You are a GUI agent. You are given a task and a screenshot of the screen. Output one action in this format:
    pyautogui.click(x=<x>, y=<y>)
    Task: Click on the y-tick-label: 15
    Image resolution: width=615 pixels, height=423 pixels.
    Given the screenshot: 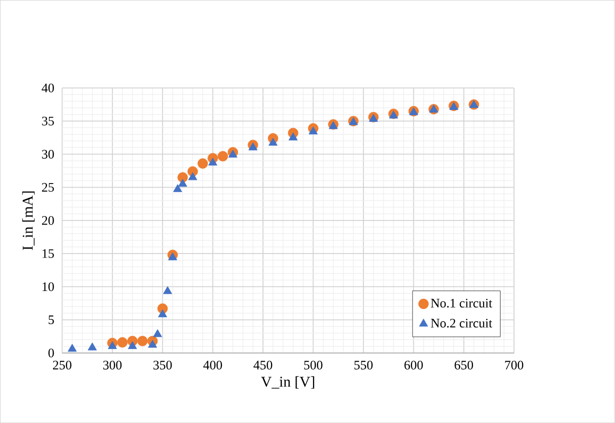 What is the action you would take?
    pyautogui.click(x=48, y=253)
    